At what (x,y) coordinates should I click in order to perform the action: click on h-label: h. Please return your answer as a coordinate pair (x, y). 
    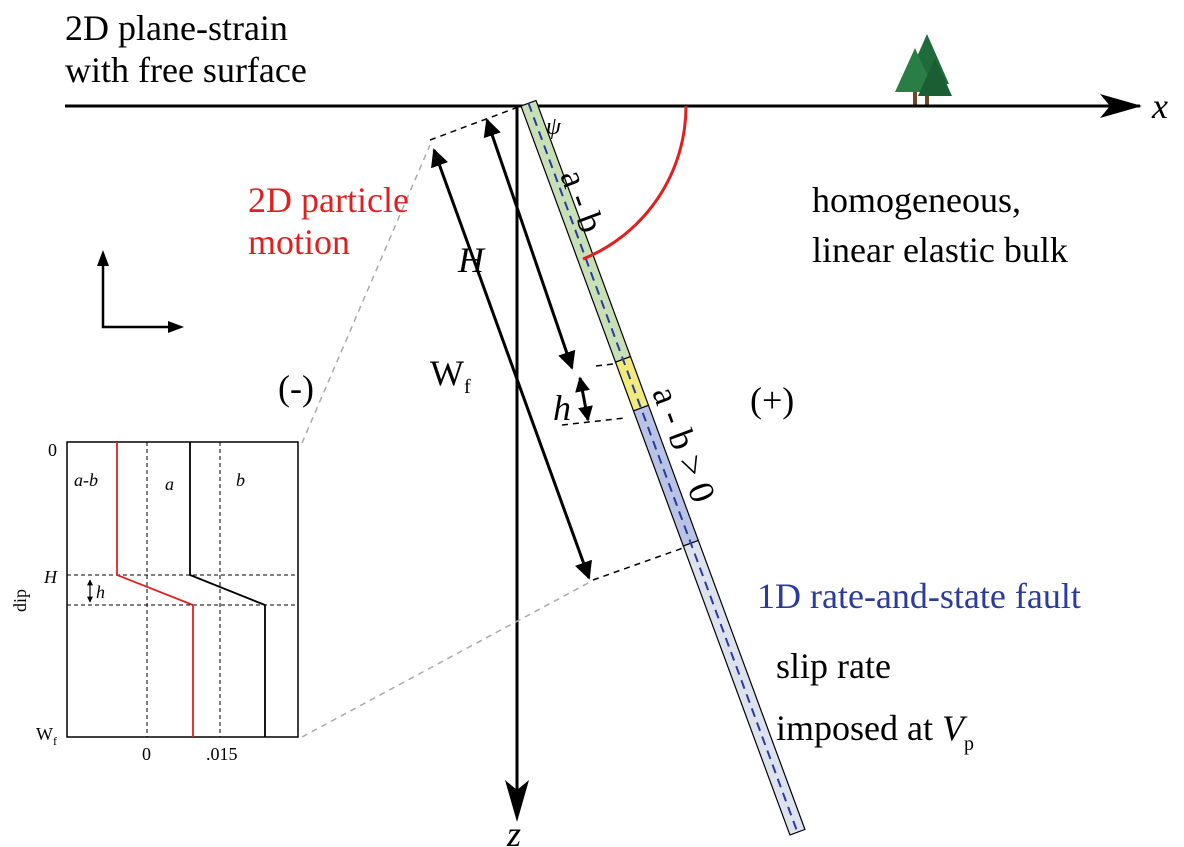
    Looking at the image, I should click on (562, 408).